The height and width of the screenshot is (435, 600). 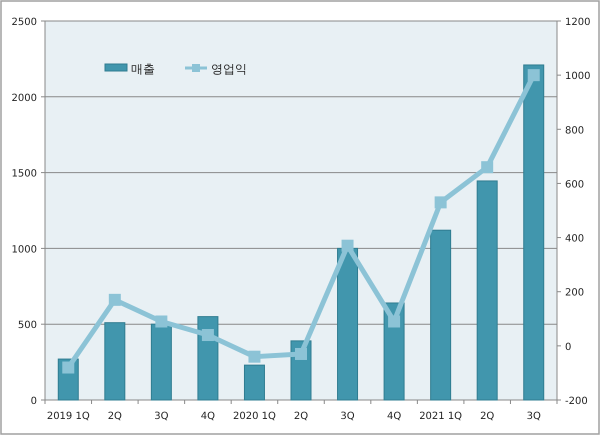 I want to click on y-tick-label: 2500, so click(x=24, y=22).